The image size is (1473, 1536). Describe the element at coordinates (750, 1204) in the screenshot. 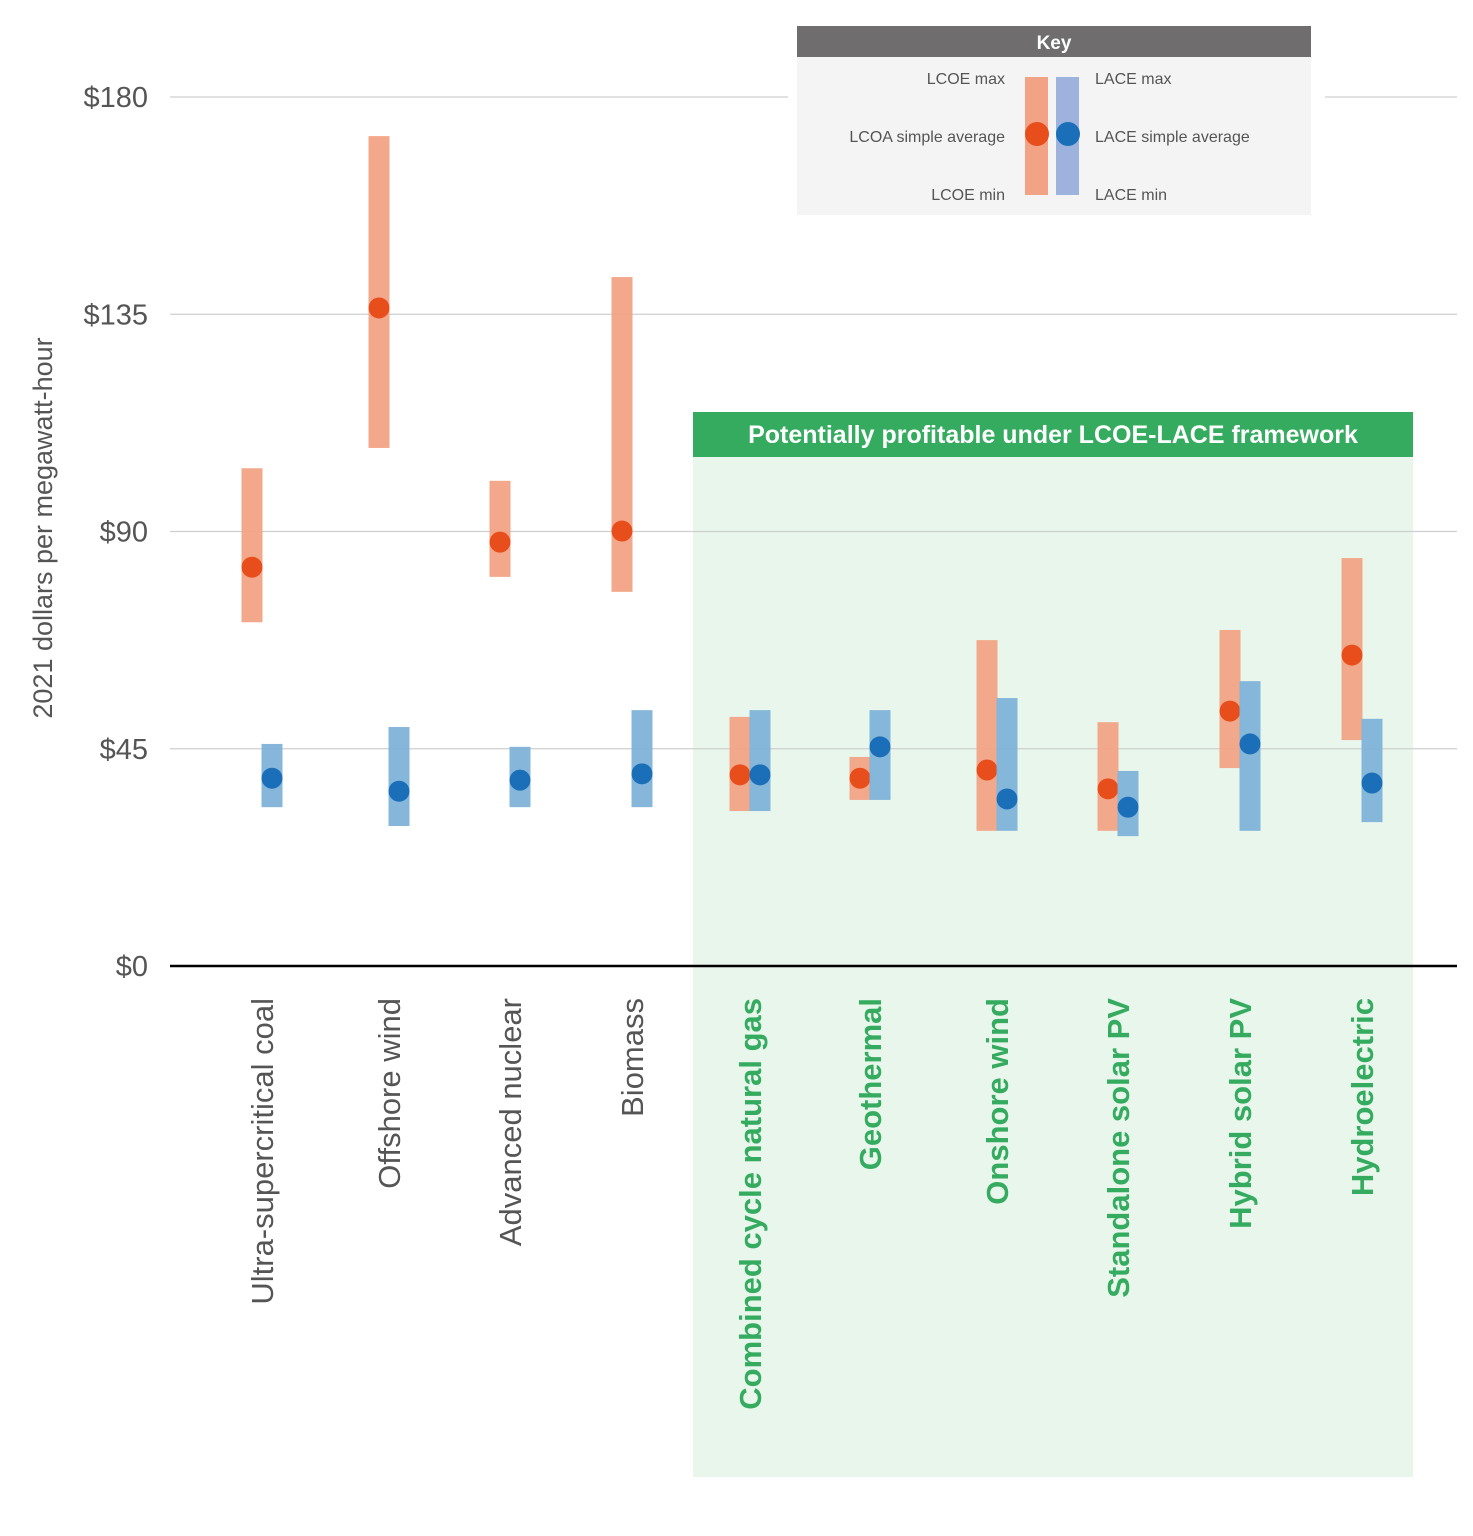

I see `x-category-label: Combined cycle natural gas` at that location.